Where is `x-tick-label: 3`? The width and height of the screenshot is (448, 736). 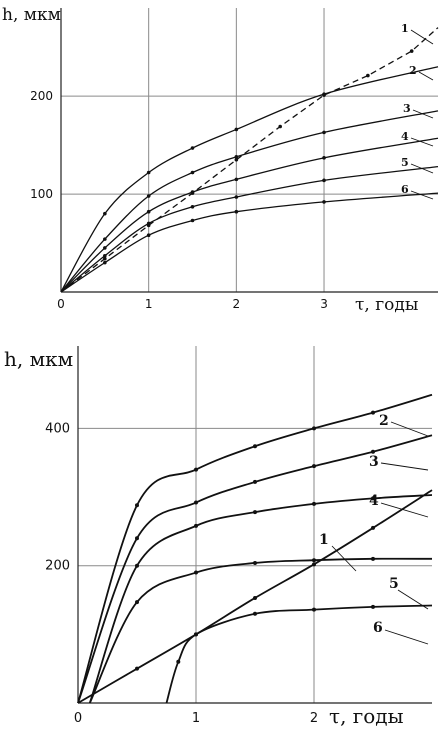
x-tick-label: 3 is located at coordinates (324, 304).